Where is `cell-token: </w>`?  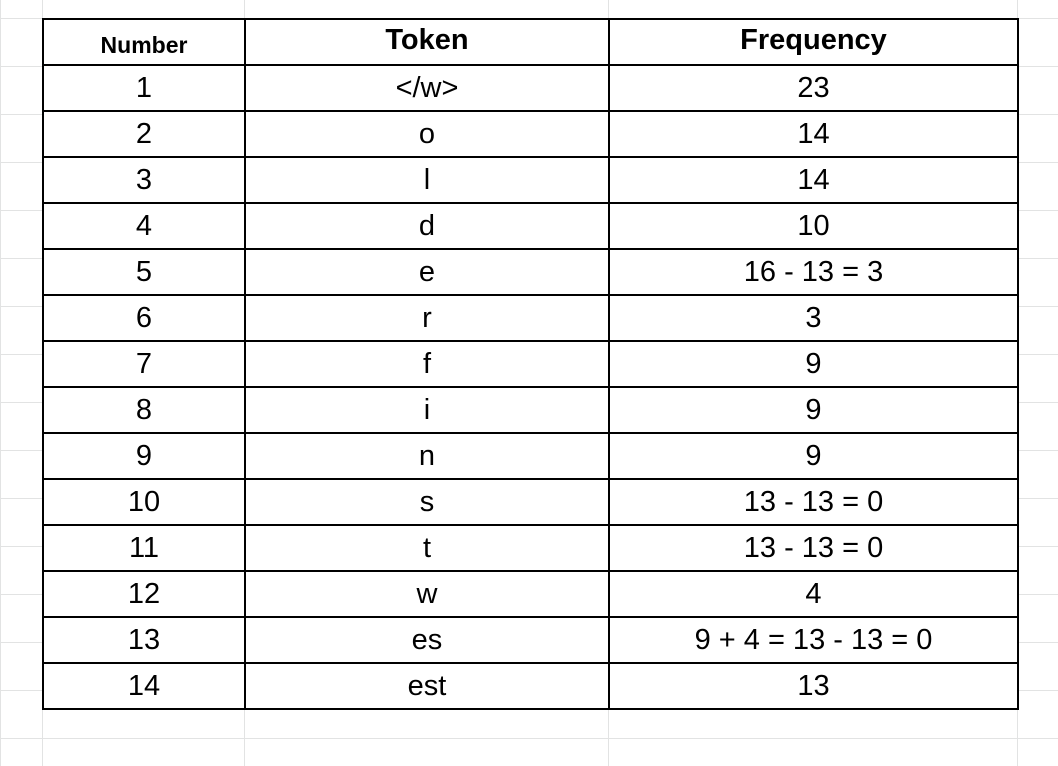 cell-token: </w> is located at coordinates (427, 88).